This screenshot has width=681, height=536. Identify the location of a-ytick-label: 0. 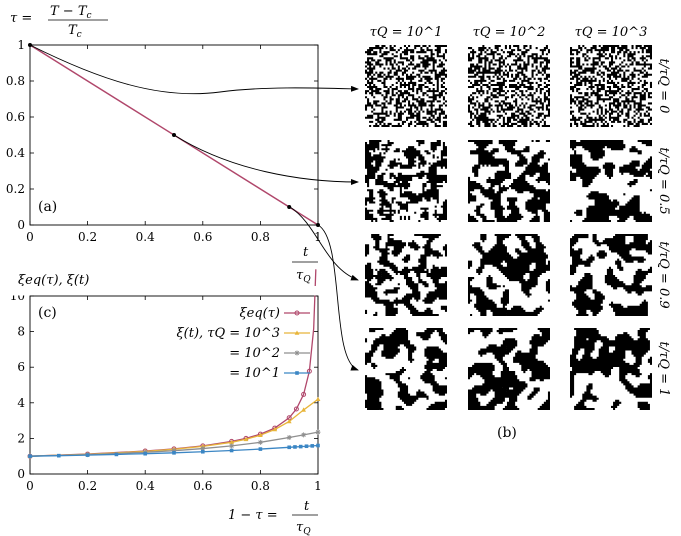
(21, 225).